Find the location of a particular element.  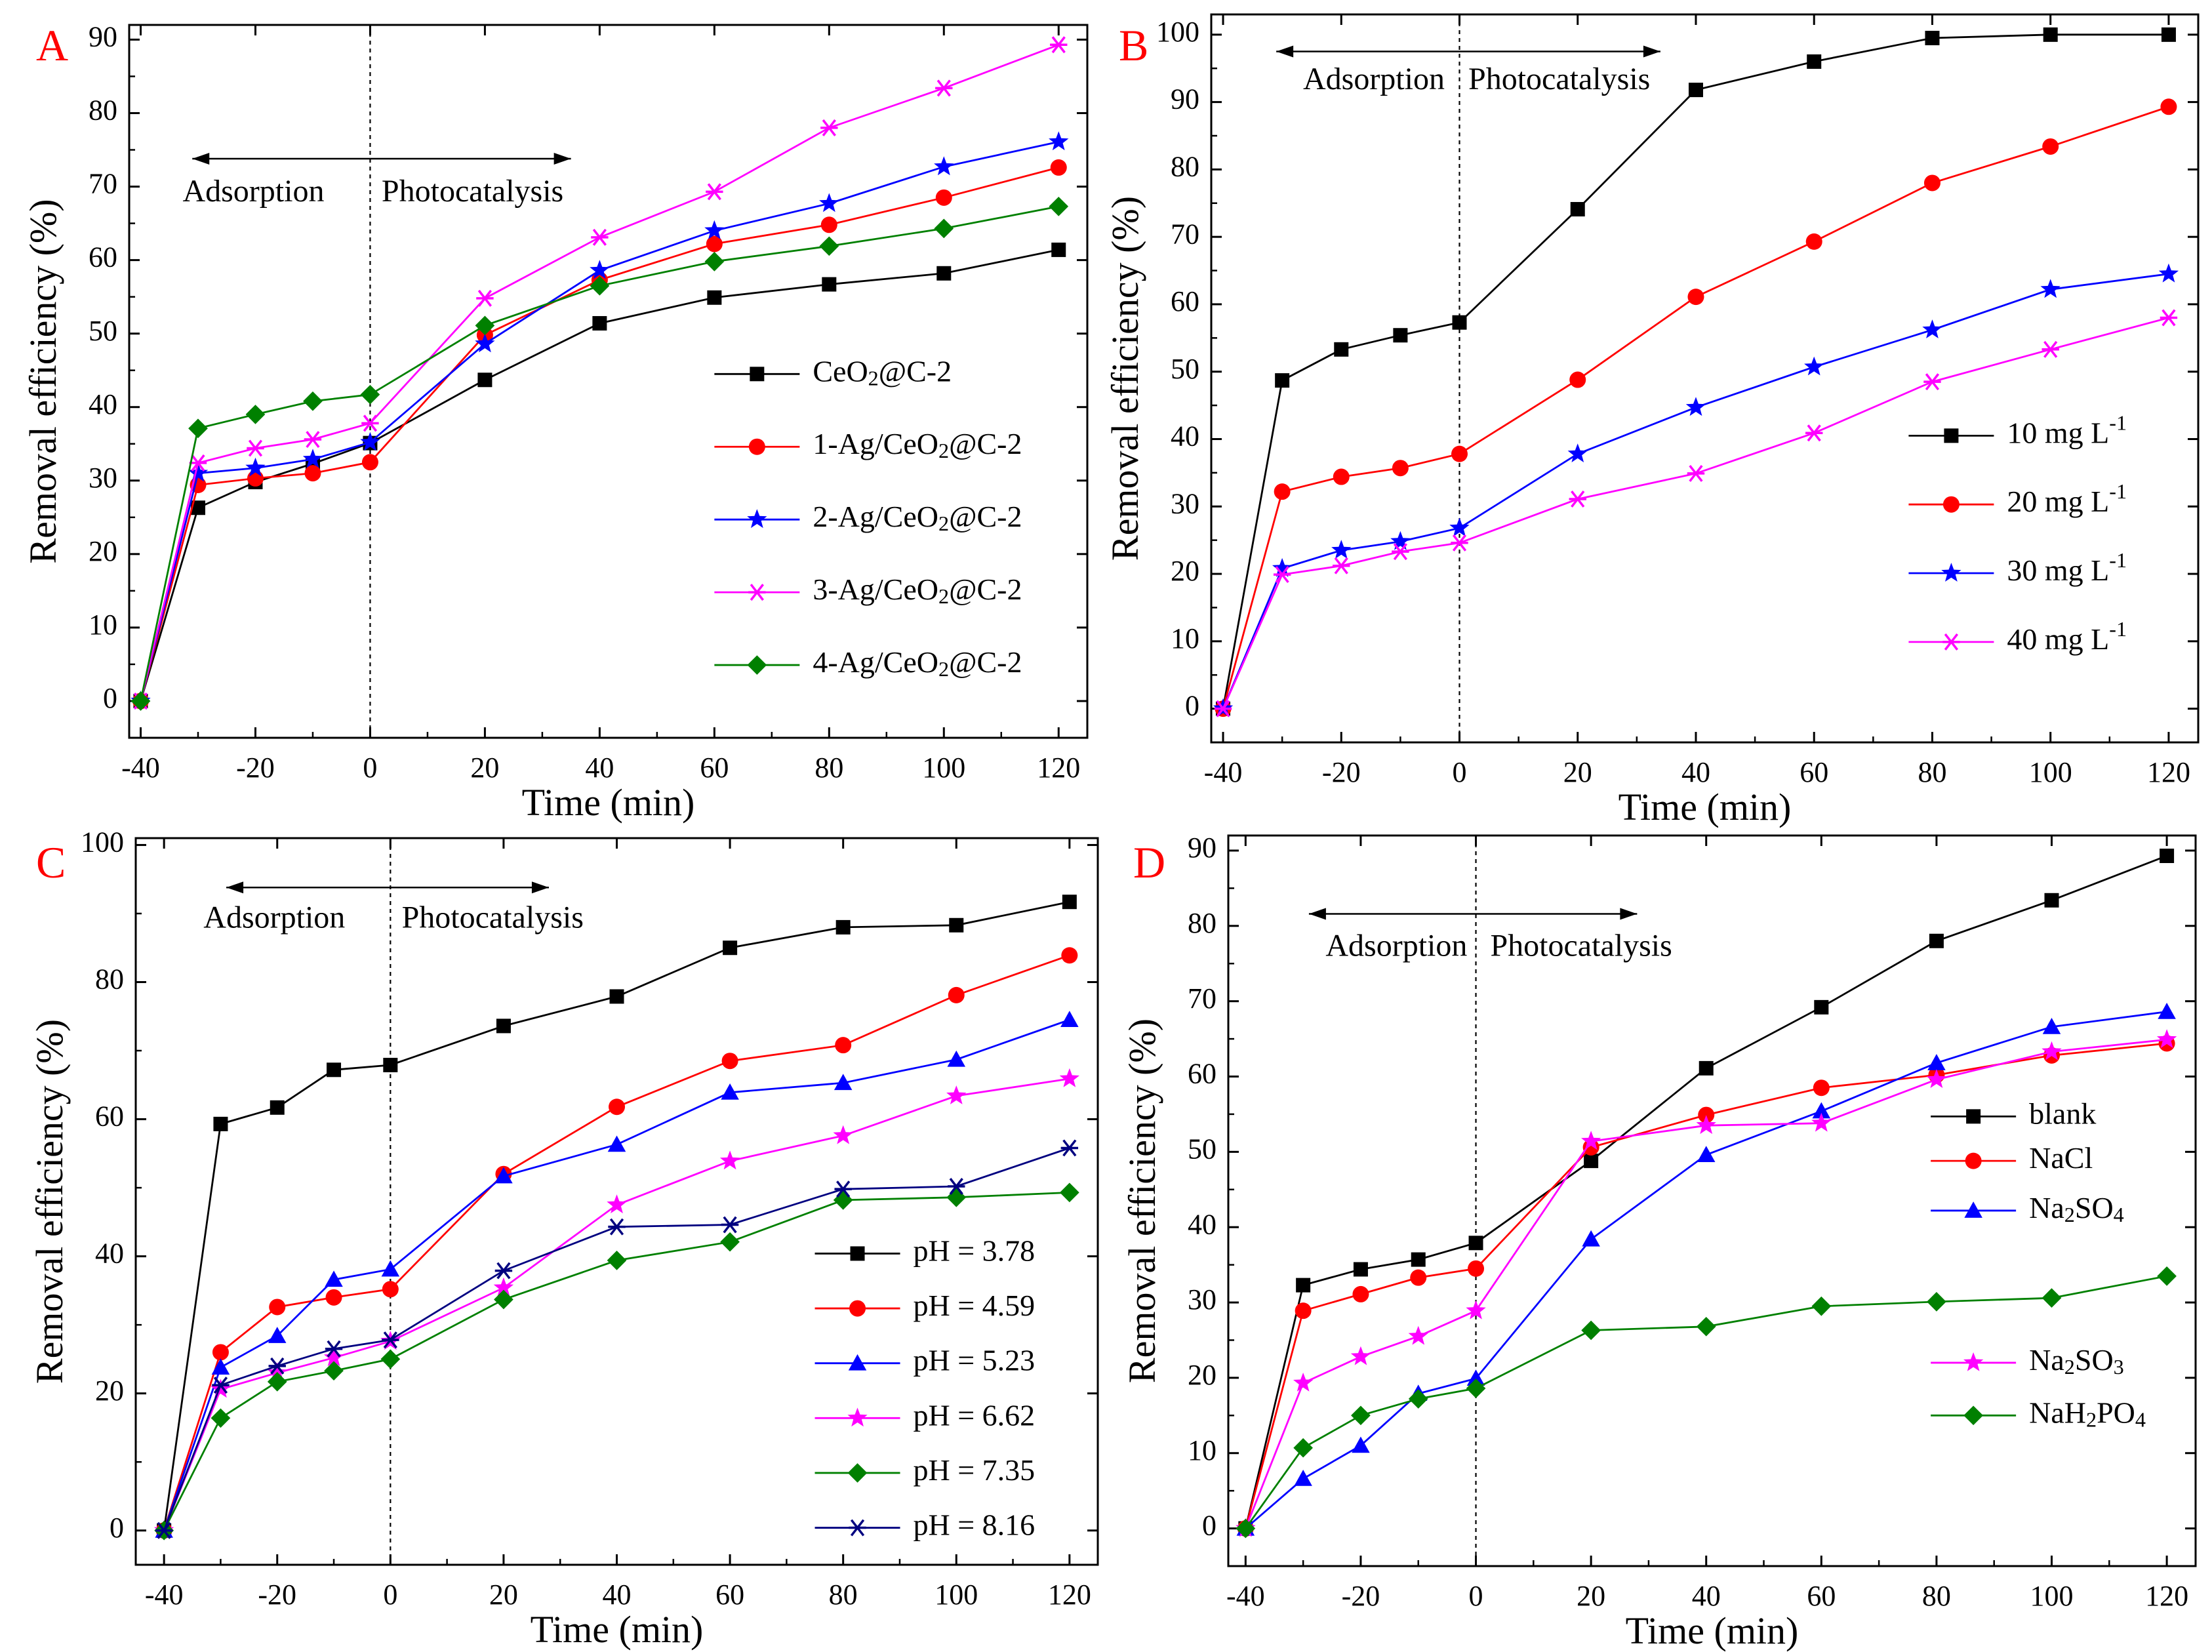

legend: 10 mg L-1 20 mg L-1 30 mg L-1 40 mg L-1 is located at coordinates (2017, 533).